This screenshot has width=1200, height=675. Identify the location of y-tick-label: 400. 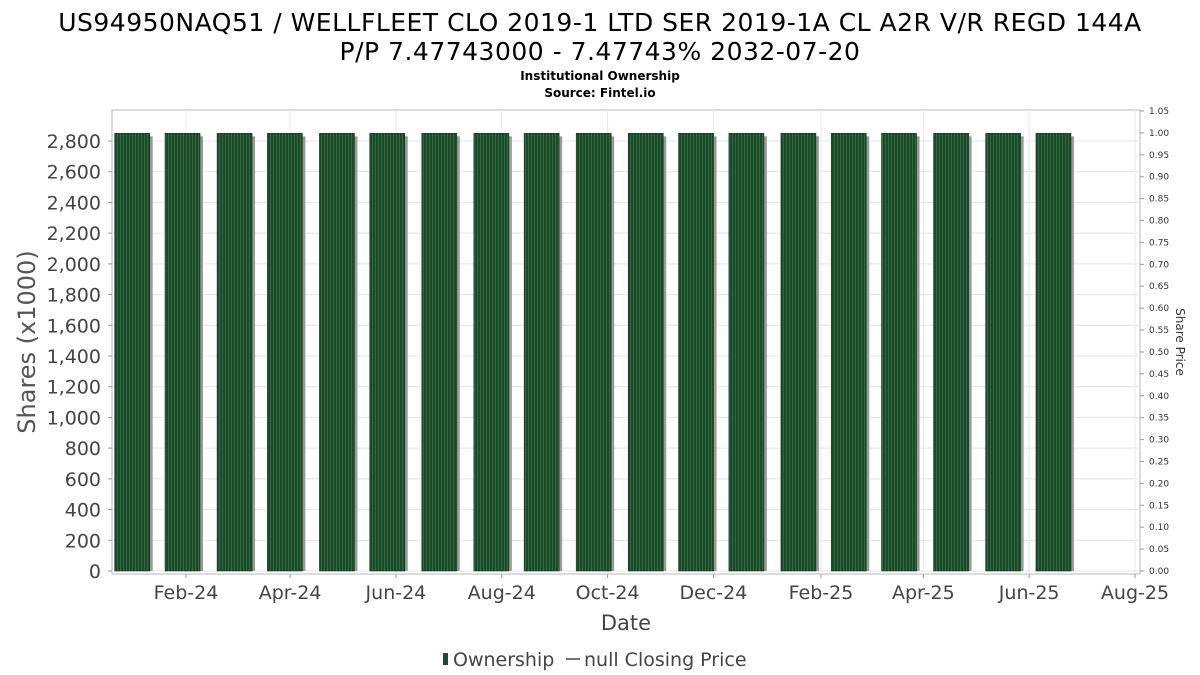
(83, 511).